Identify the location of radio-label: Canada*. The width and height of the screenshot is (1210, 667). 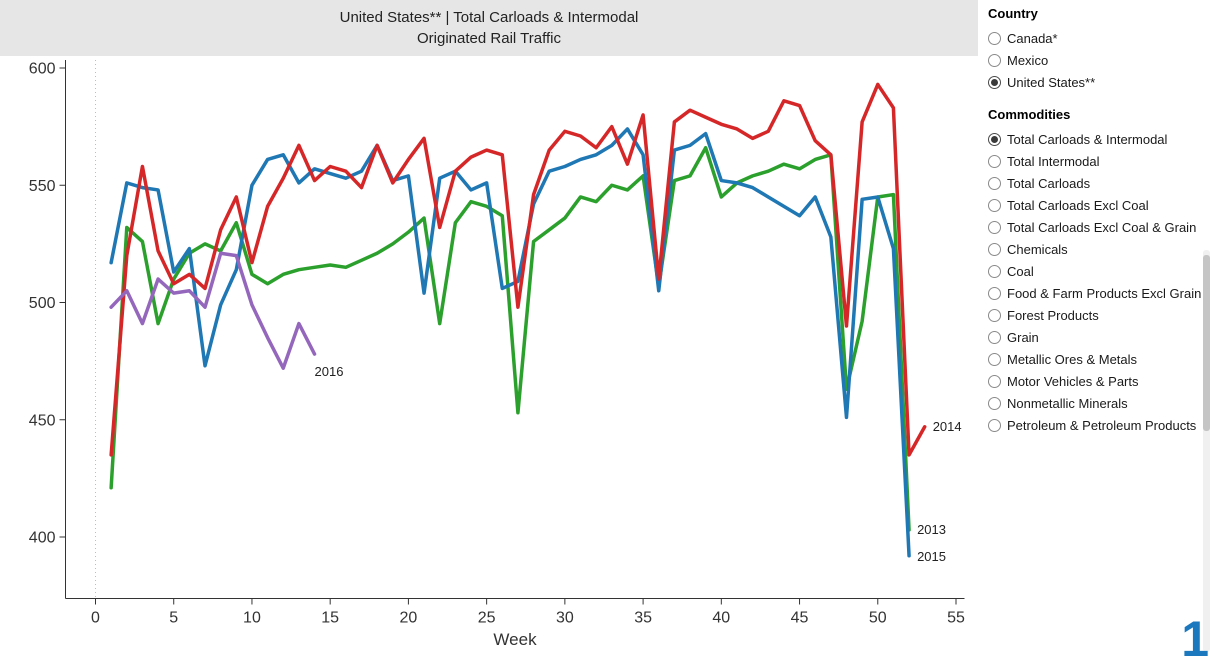
(1032, 38).